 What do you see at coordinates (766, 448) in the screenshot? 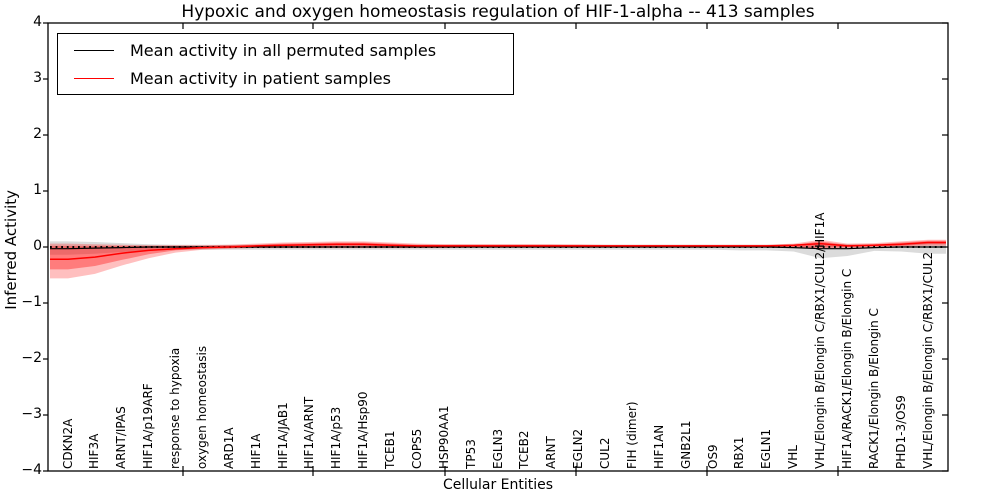
I see `x-tick-label: EGLN1` at bounding box center [766, 448].